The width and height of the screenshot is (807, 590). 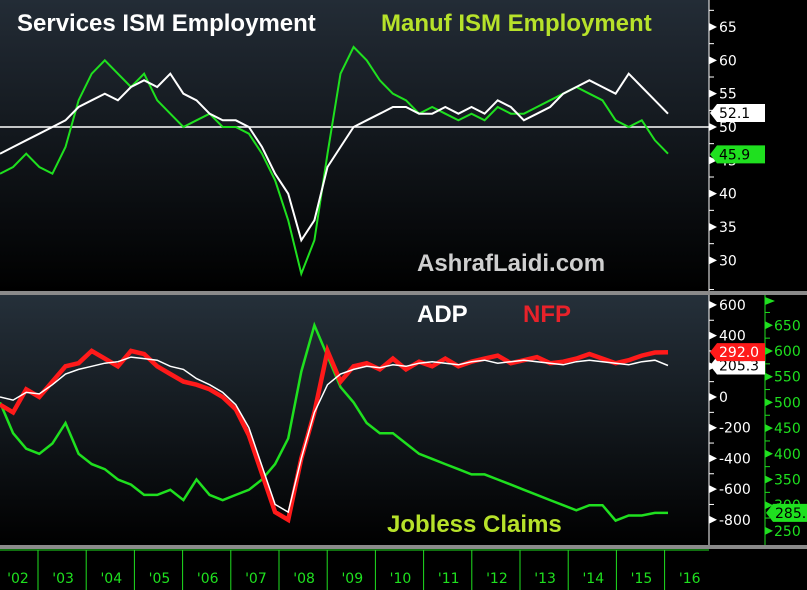 What do you see at coordinates (728, 261) in the screenshot?
I see `y-tick-label: 30` at bounding box center [728, 261].